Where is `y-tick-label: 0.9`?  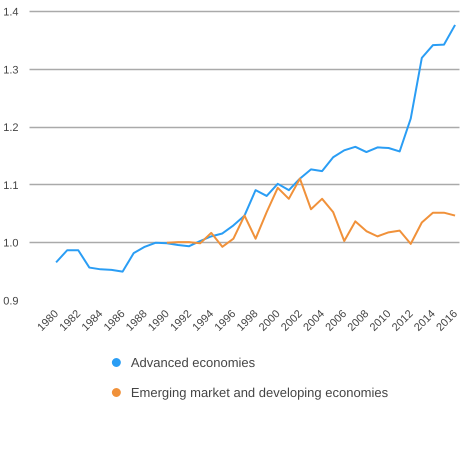 y-tick-label: 0.9 is located at coordinates (11, 302).